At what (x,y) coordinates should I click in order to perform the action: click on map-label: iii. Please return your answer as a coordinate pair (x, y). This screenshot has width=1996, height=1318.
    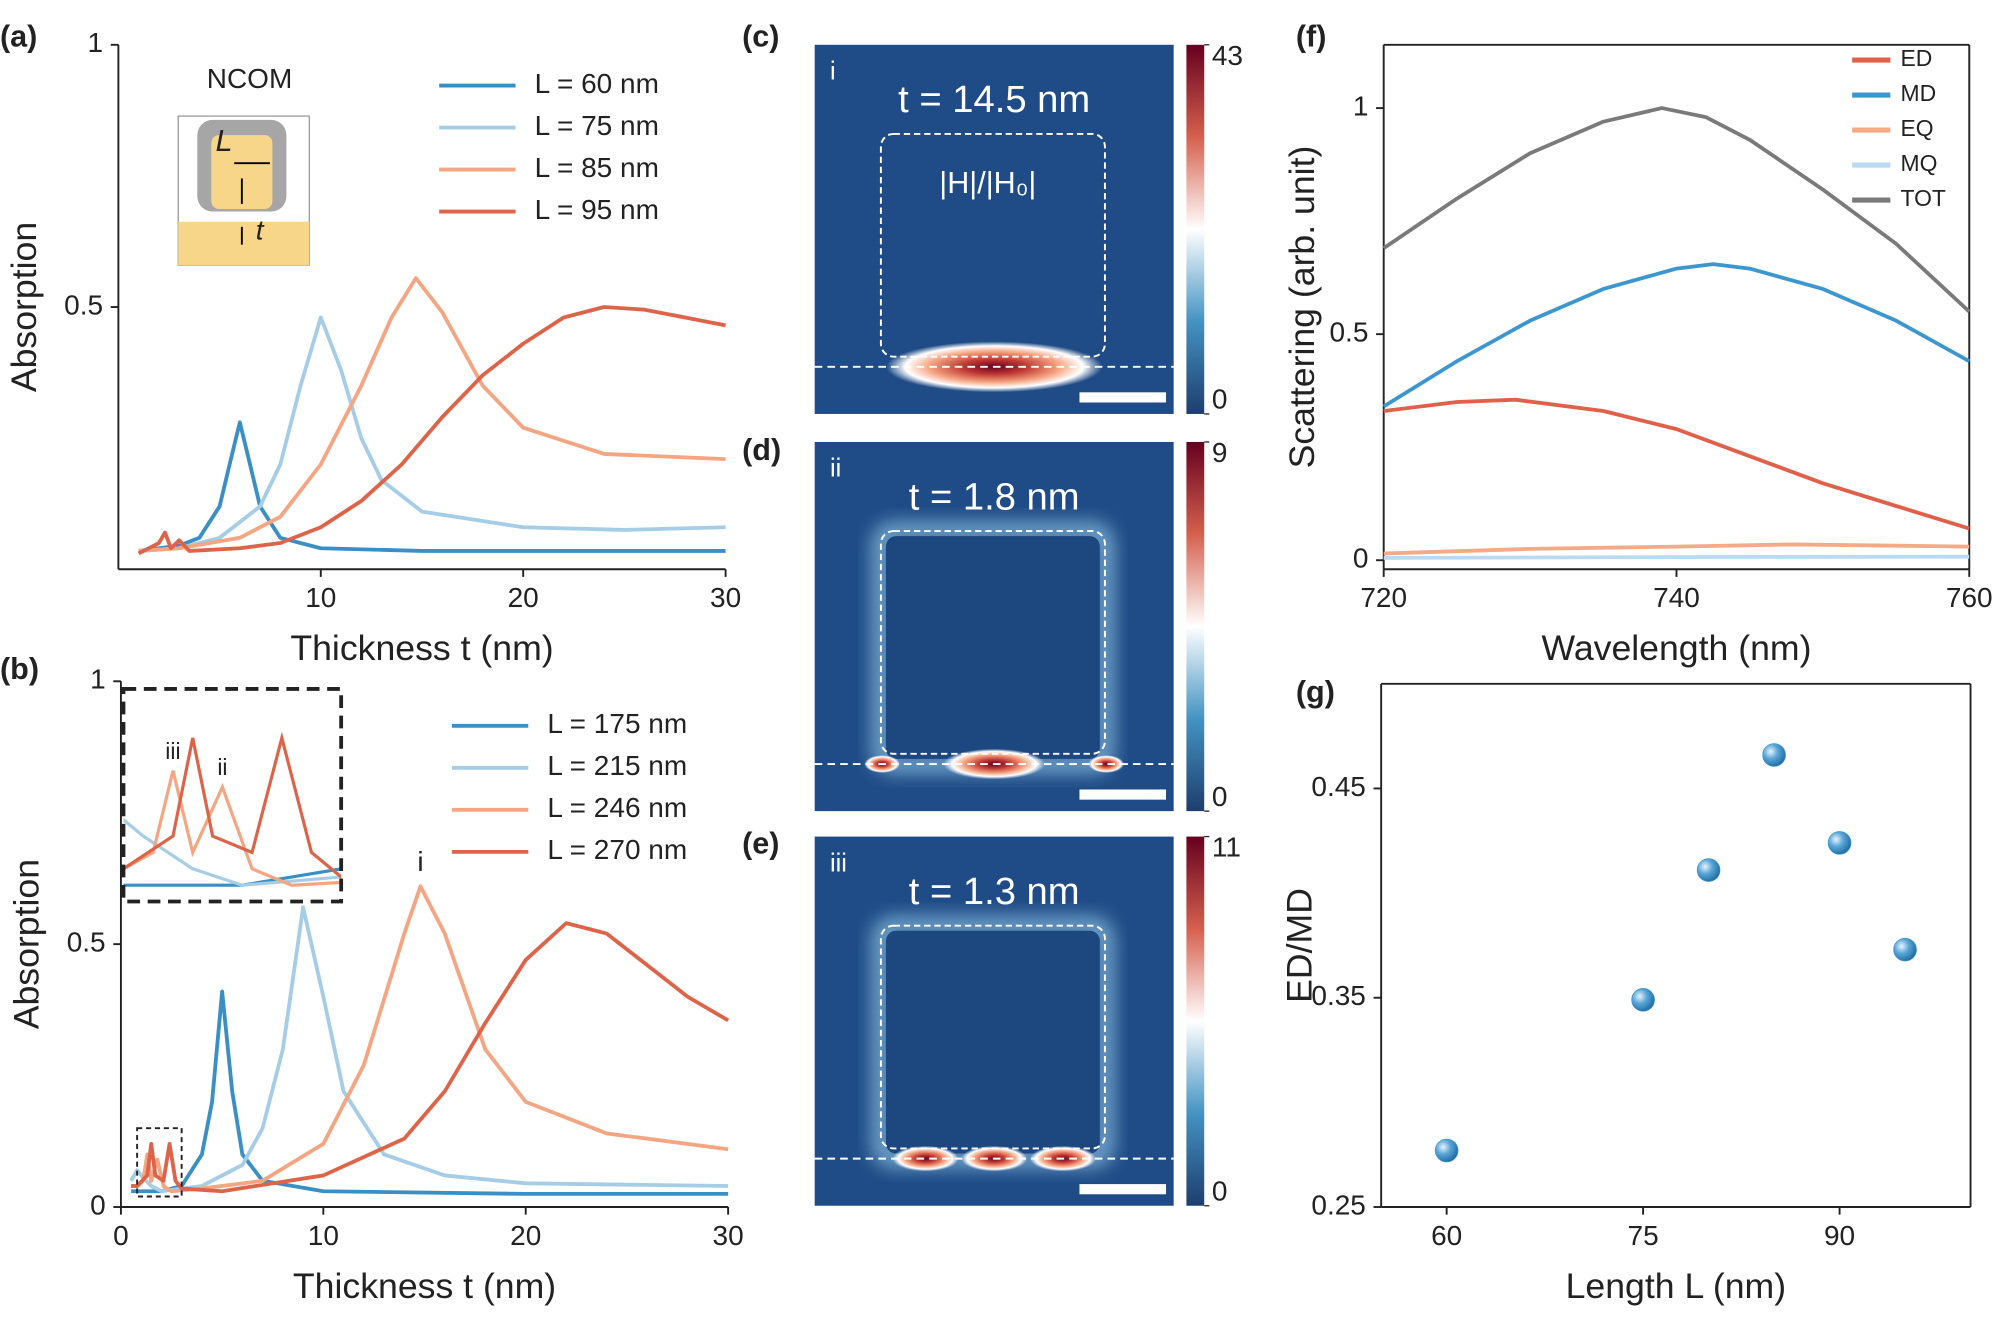
    Looking at the image, I should click on (838, 863).